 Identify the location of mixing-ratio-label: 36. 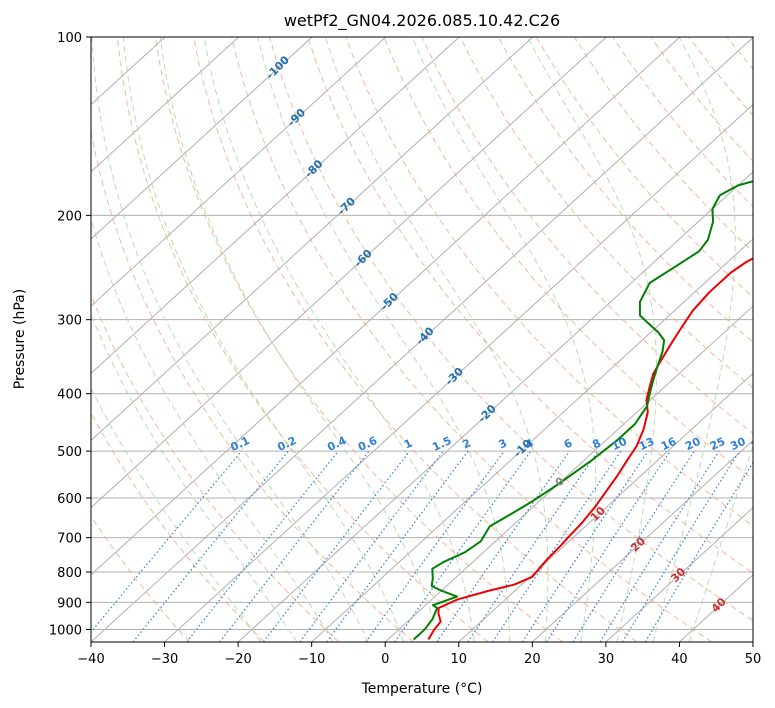
(759, 444).